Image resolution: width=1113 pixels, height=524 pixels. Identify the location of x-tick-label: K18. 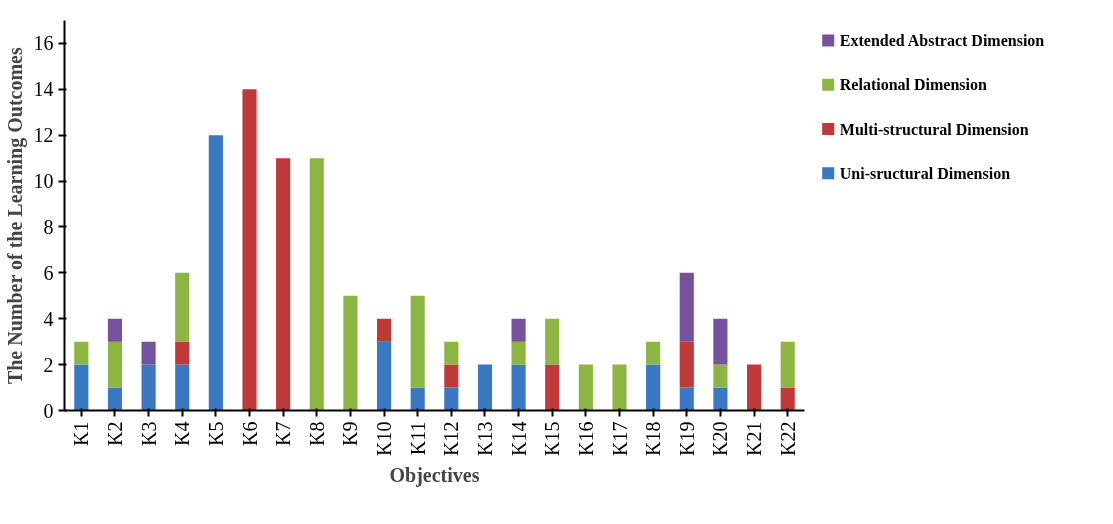
(653, 438).